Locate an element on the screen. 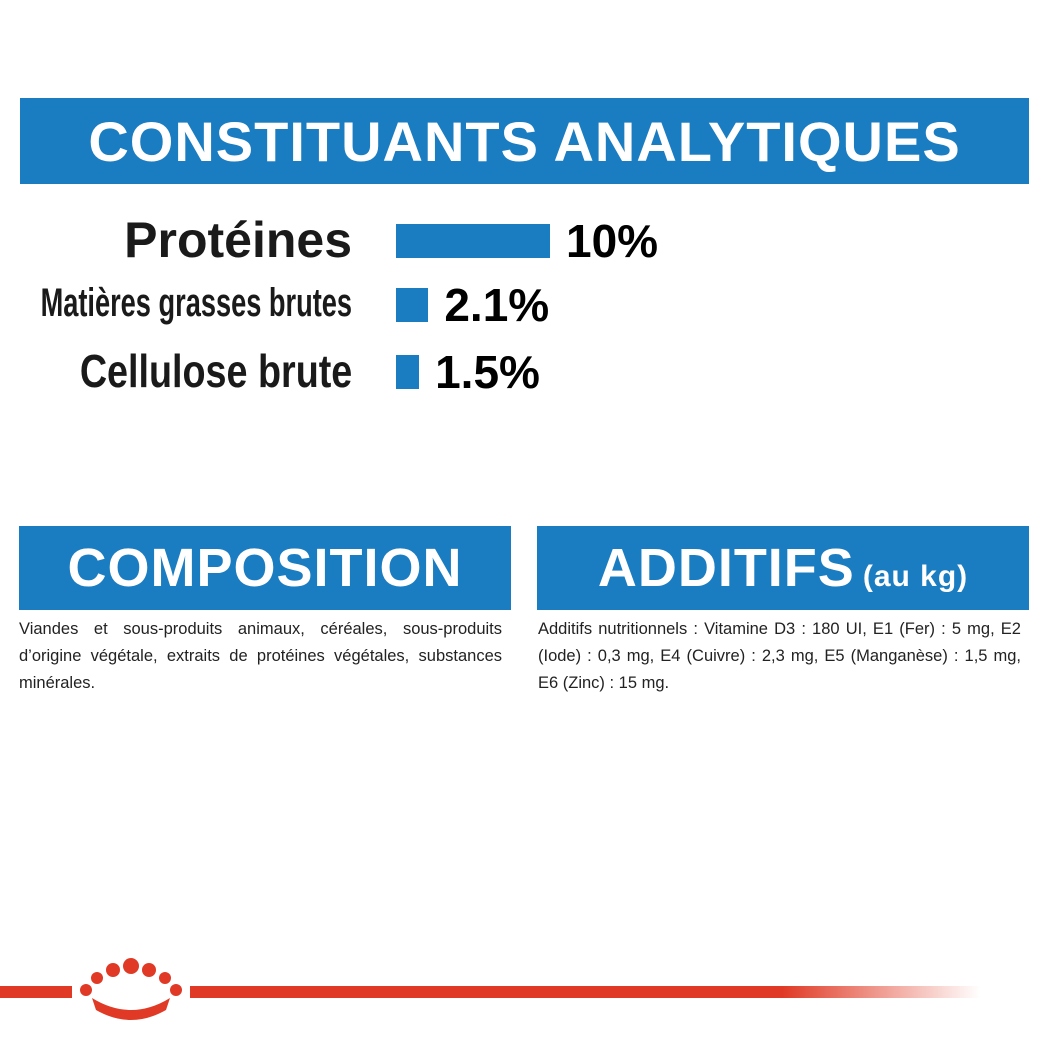 Image resolution: width=1049 pixels, height=1049 pixels. row-label: Cellulose brute is located at coordinates (215, 371).